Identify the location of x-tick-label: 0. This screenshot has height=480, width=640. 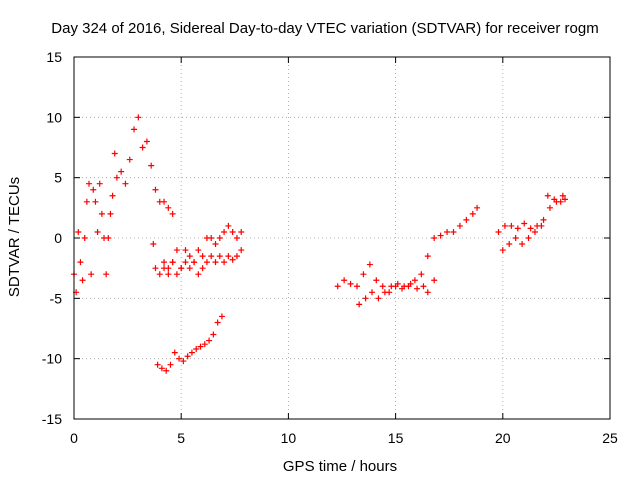
(74, 438).